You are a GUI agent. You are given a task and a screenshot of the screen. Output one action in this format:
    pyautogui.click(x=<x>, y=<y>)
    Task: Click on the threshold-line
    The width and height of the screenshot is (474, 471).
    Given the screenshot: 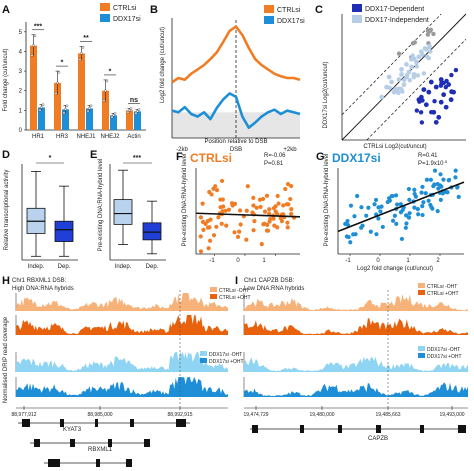 What is the action you would take?
    pyautogui.click(x=416, y=89)
    